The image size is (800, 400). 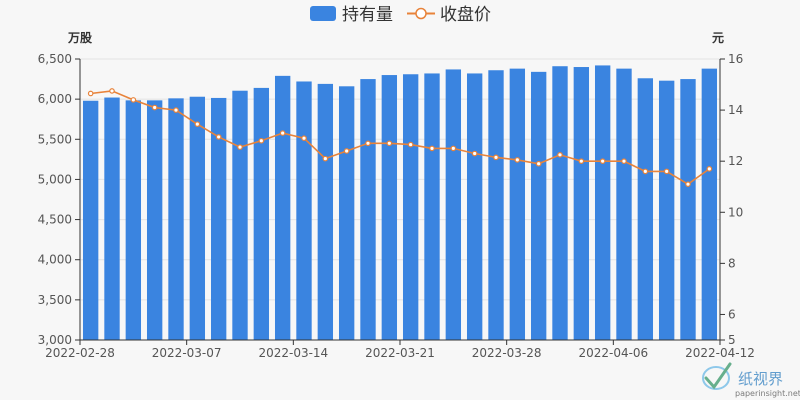 I want to click on left-tick-label-4: 5,000, so click(x=55, y=179).